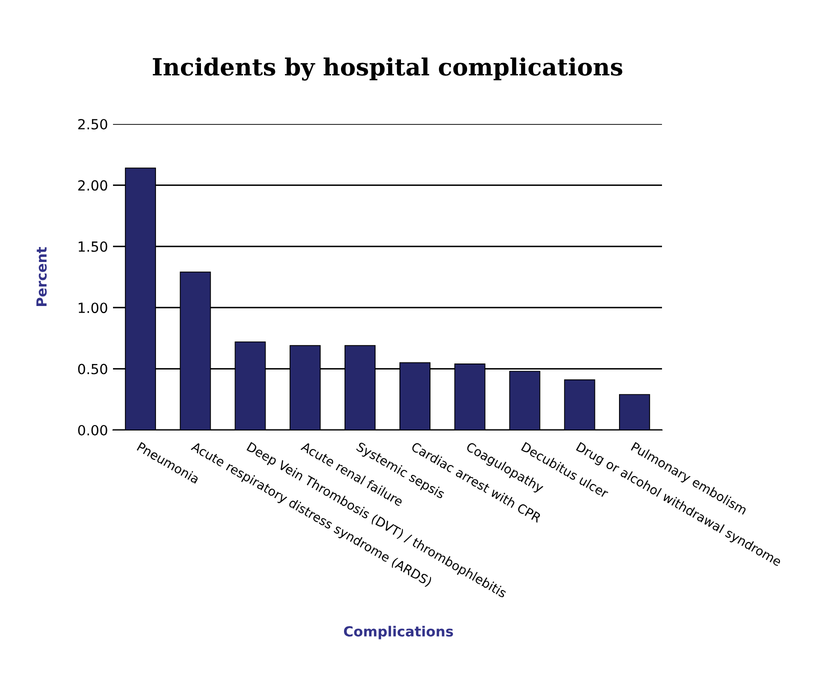 The image size is (815, 678). What do you see at coordinates (93, 246) in the screenshot?
I see `y-tick-label: 1.50` at bounding box center [93, 246].